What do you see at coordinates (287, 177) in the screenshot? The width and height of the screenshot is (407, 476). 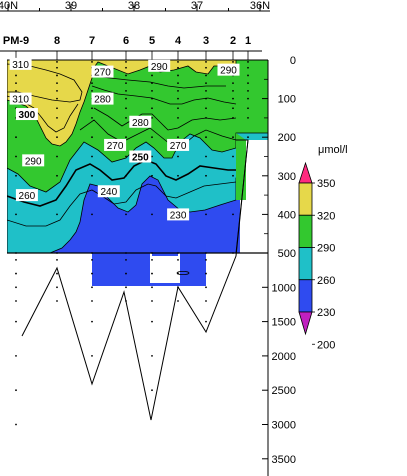 I see `depth-tick-label: 300` at bounding box center [287, 177].